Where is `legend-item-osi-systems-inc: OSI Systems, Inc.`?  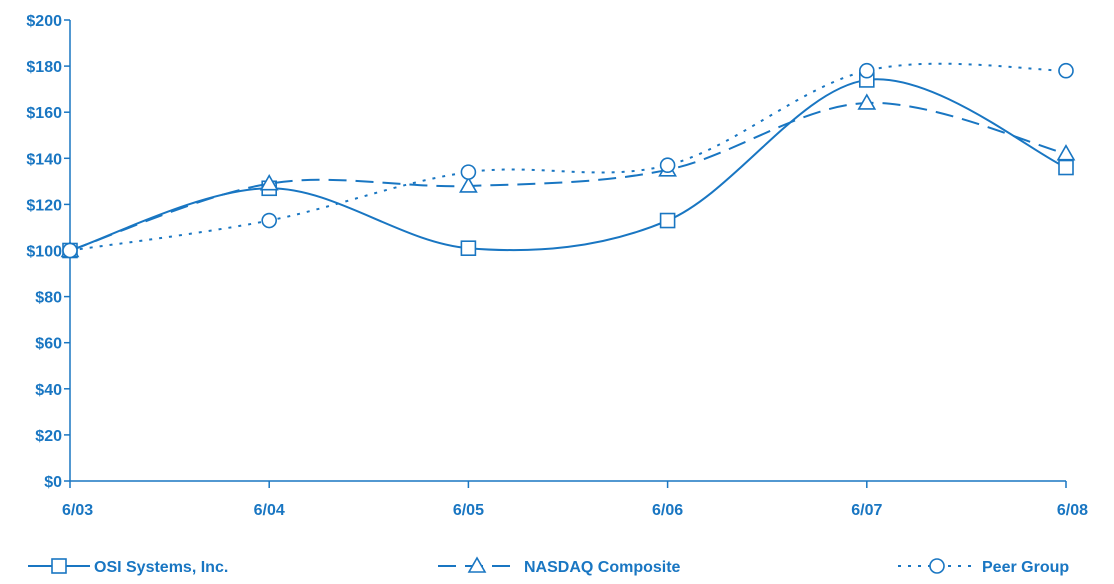 legend-item-osi-systems-inc: OSI Systems, Inc. is located at coordinates (128, 567).